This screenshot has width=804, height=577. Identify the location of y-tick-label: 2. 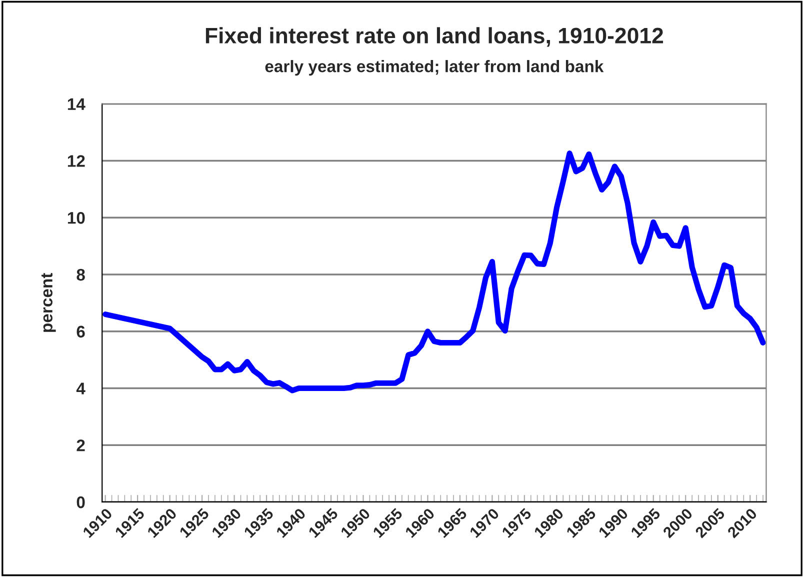
(80, 446).